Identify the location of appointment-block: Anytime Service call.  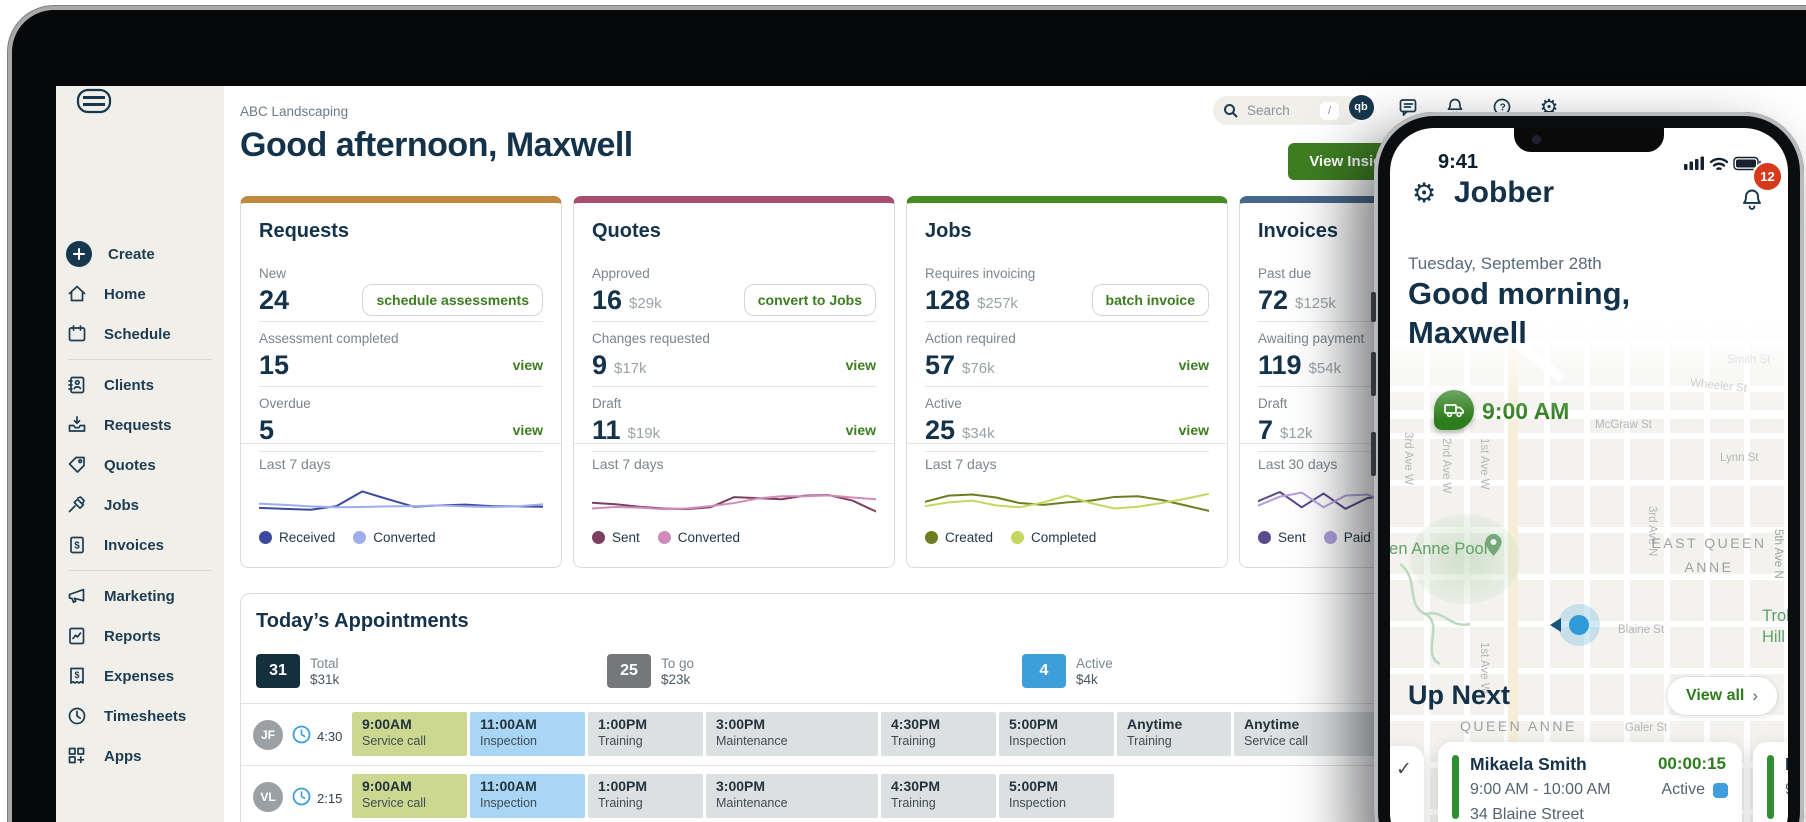
(1305, 734).